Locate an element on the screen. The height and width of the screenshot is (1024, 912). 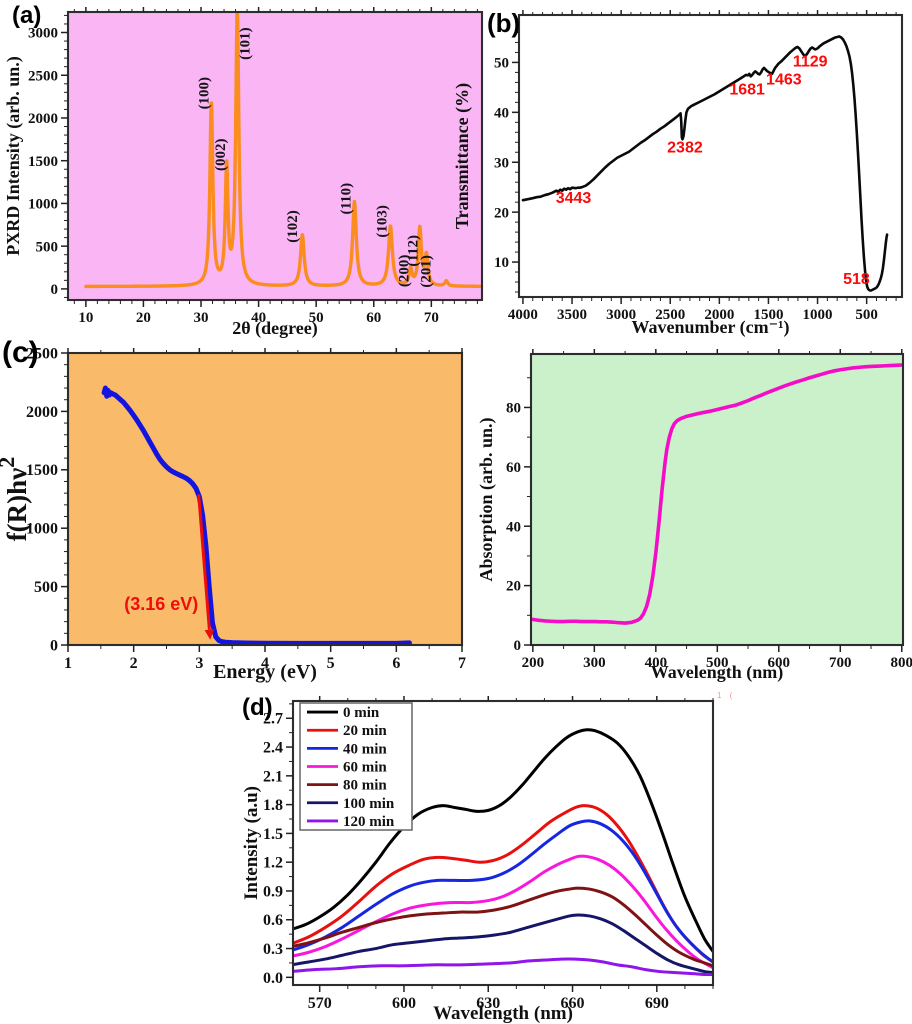
panel-label-d: (d) is located at coordinates (257, 707).